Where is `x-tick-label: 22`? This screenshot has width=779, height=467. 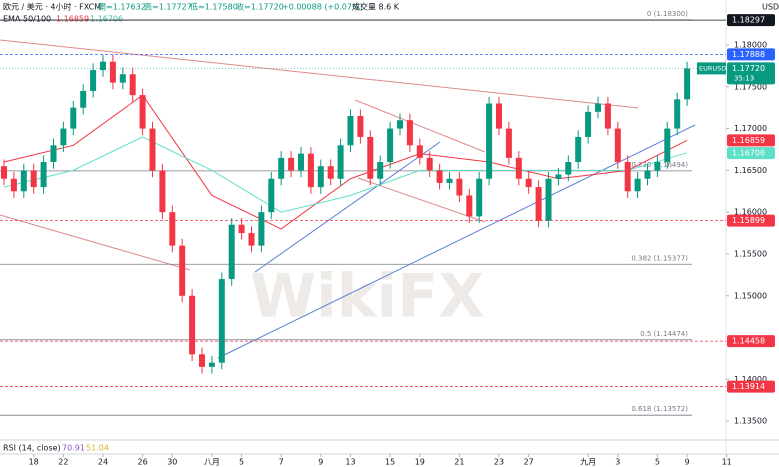 x-tick-label: 22 is located at coordinates (63, 462).